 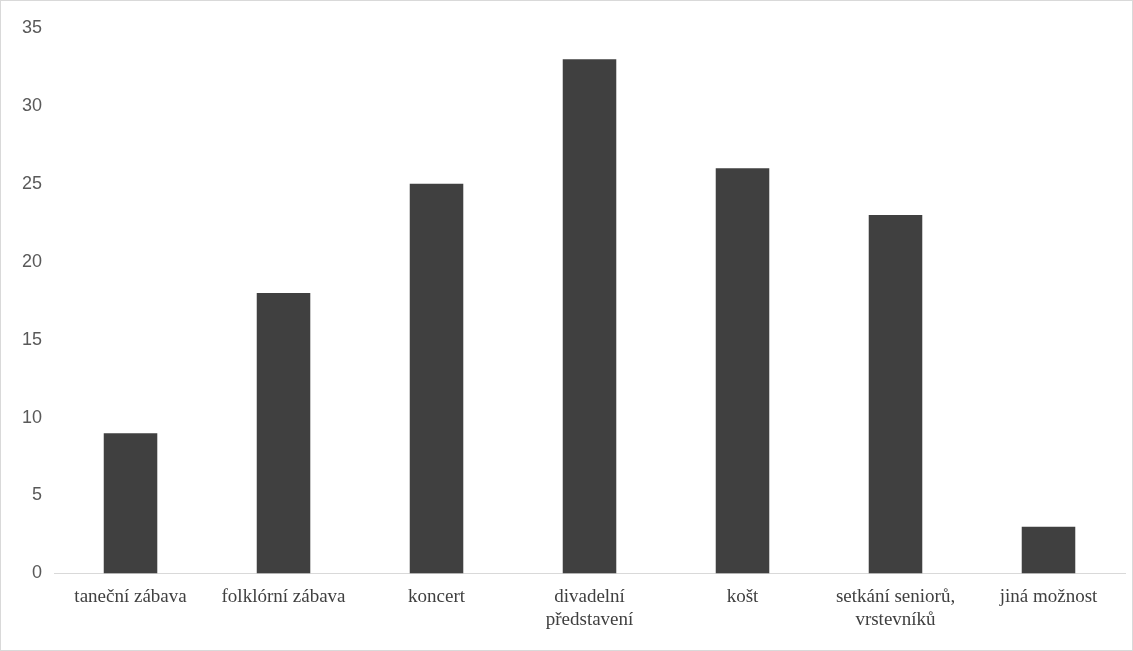 What do you see at coordinates (284, 595) in the screenshot?
I see `x-tick-label: folklórní zábava` at bounding box center [284, 595].